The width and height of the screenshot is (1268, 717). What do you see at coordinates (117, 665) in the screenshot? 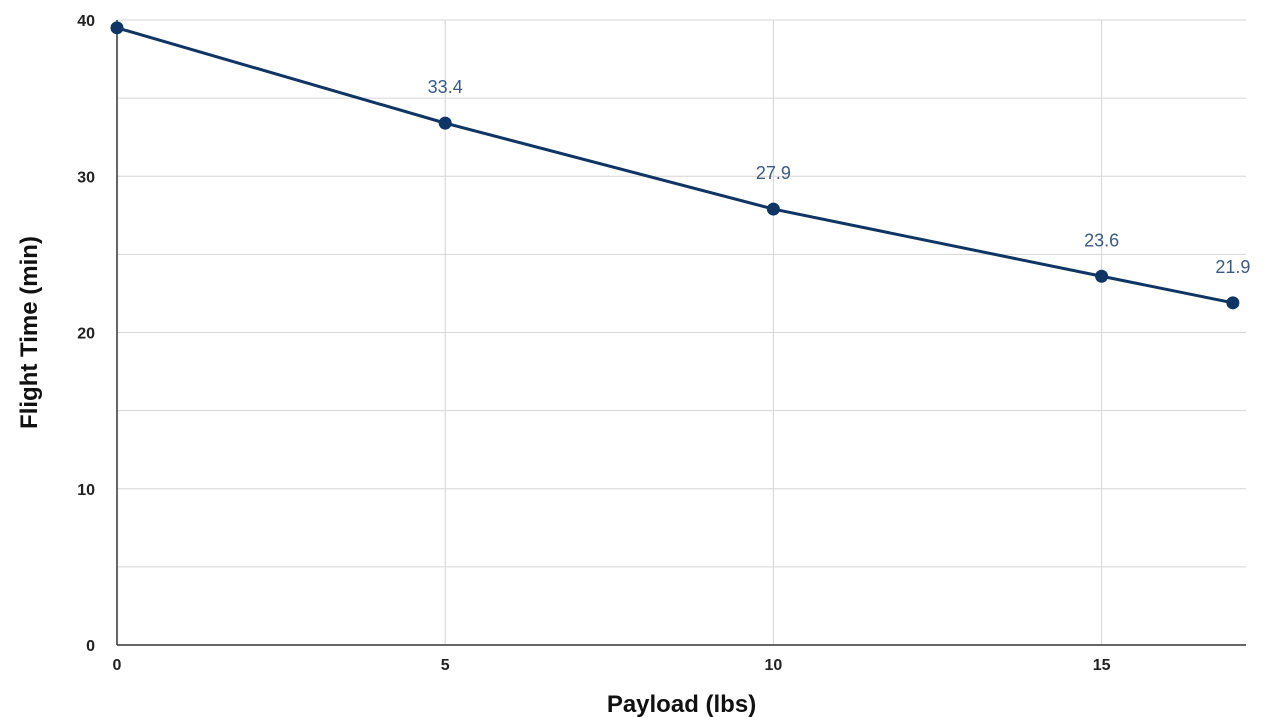
I see `x-tick-label: 0` at bounding box center [117, 665].